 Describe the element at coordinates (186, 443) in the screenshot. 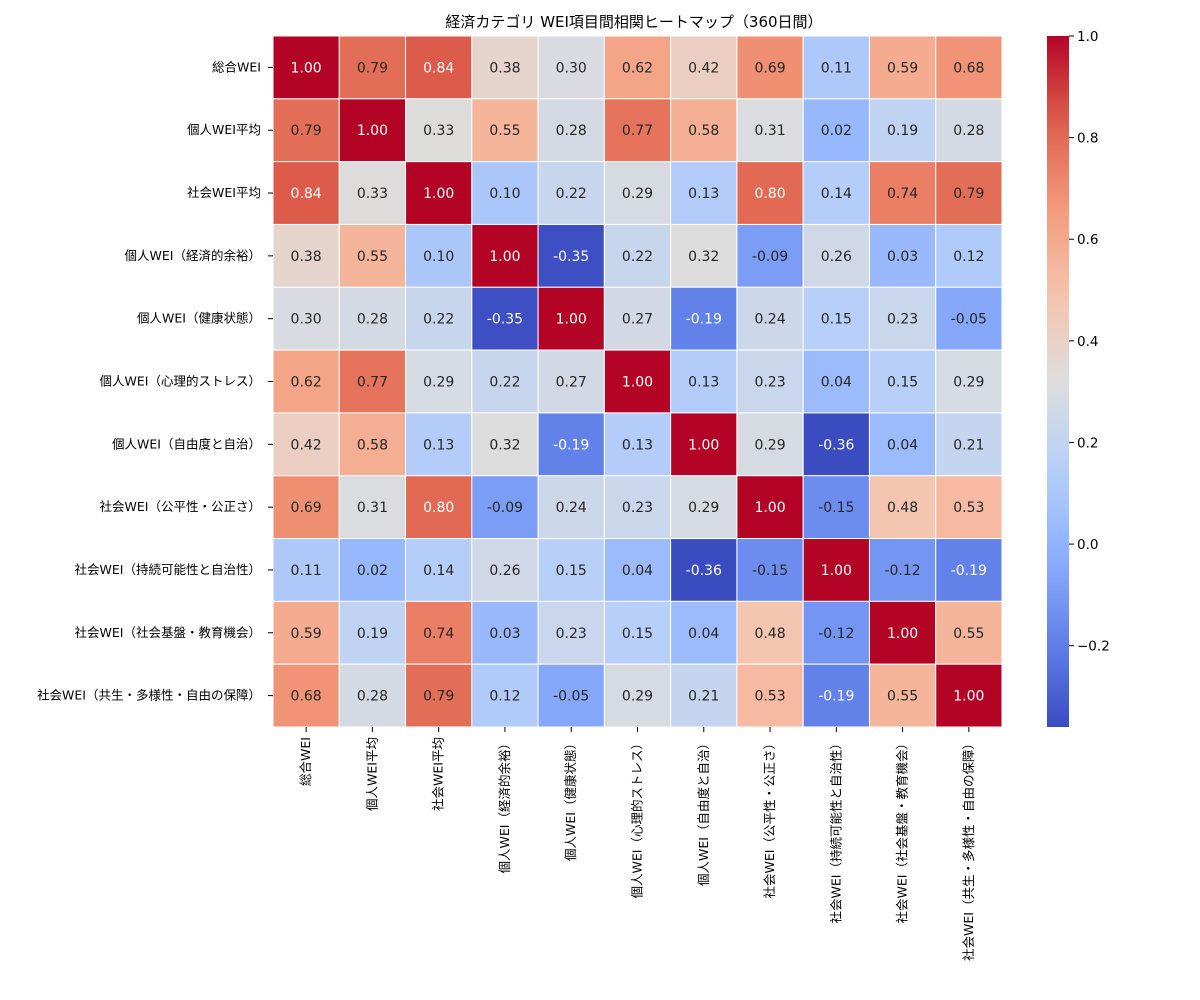

I see `row-label: 個人WEI（自由度と自治）` at that location.